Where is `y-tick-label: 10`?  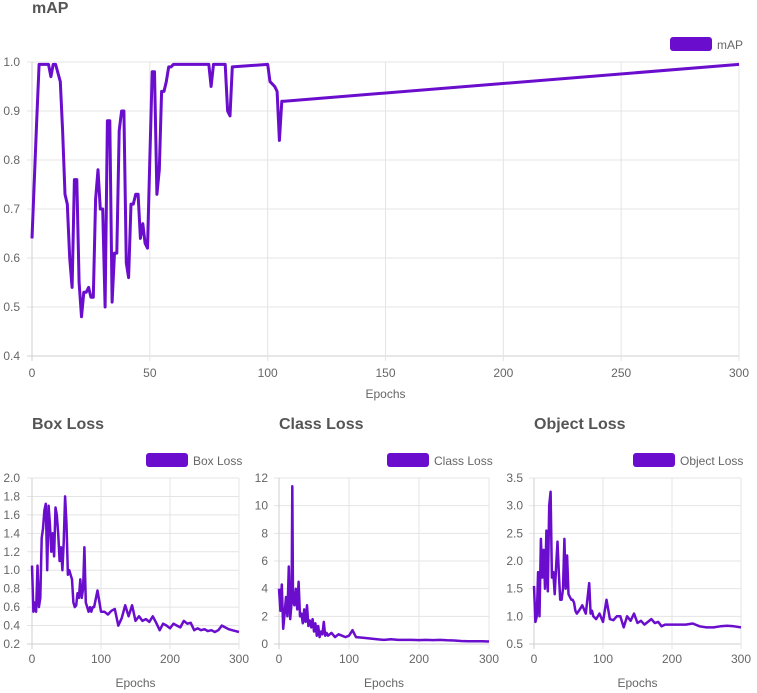
y-tick-label: 10 is located at coordinates (262, 506).